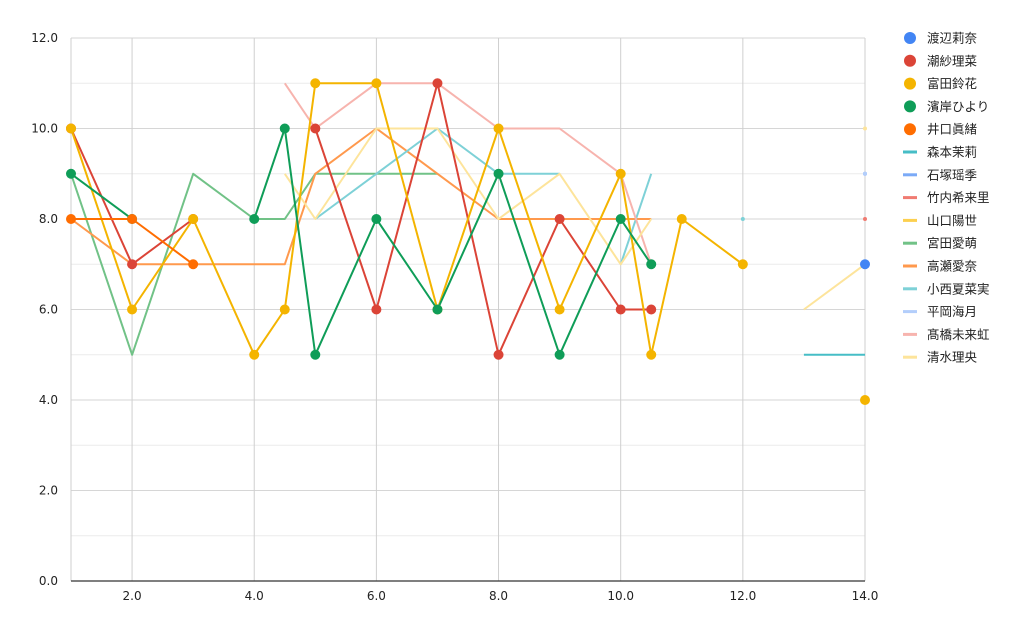  What do you see at coordinates (958, 288) in the screenshot?
I see `legend-label: 小西夏菜実` at bounding box center [958, 288].